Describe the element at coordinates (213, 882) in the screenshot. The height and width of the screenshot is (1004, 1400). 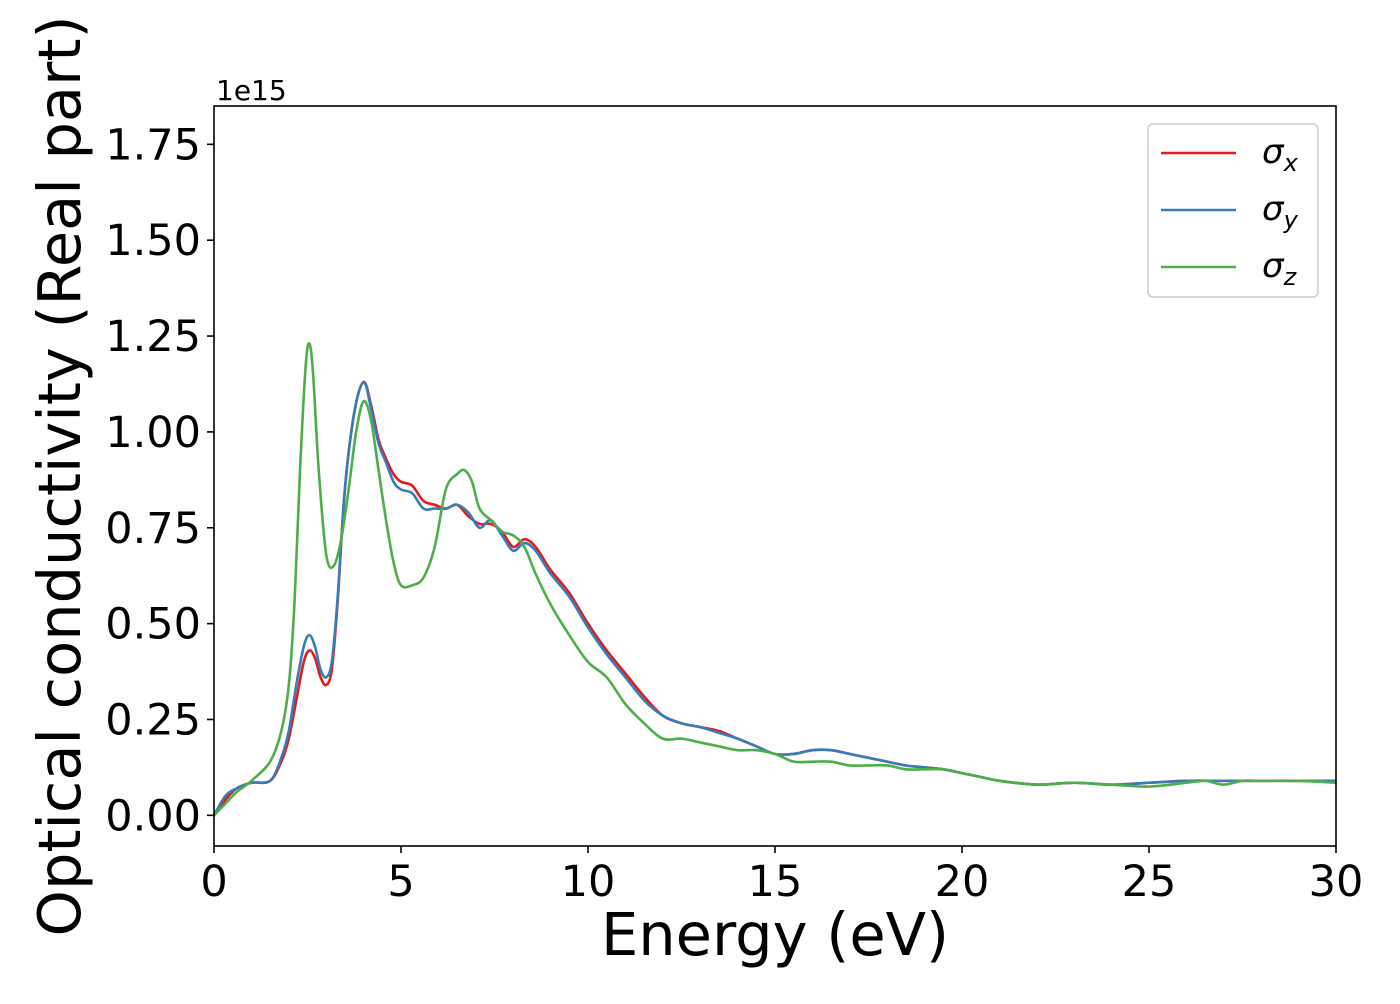
I see `x-tick-label: 0` at that location.